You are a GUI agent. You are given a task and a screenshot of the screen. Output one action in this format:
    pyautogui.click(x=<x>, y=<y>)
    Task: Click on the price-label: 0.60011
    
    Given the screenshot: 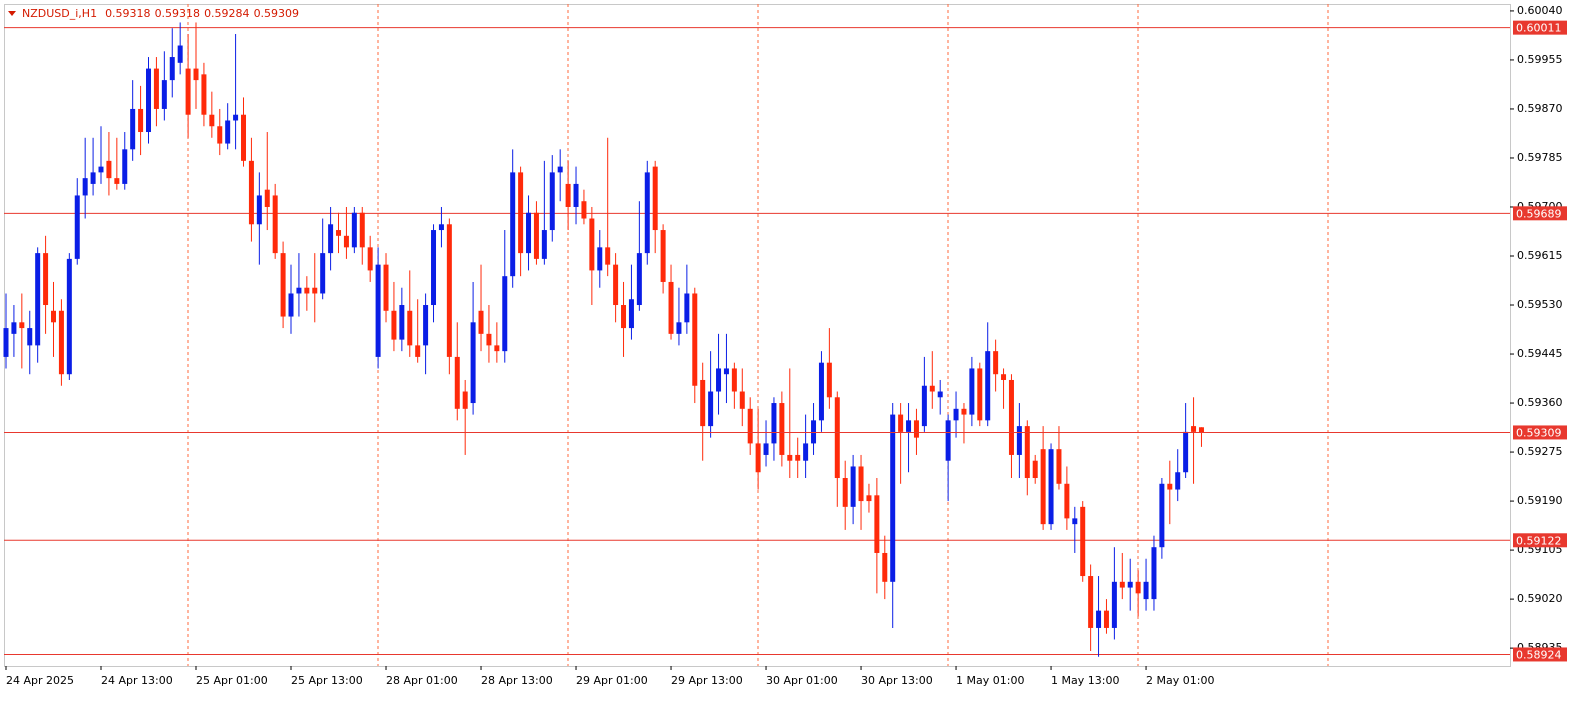 What is the action you would take?
    pyautogui.click(x=1539, y=28)
    